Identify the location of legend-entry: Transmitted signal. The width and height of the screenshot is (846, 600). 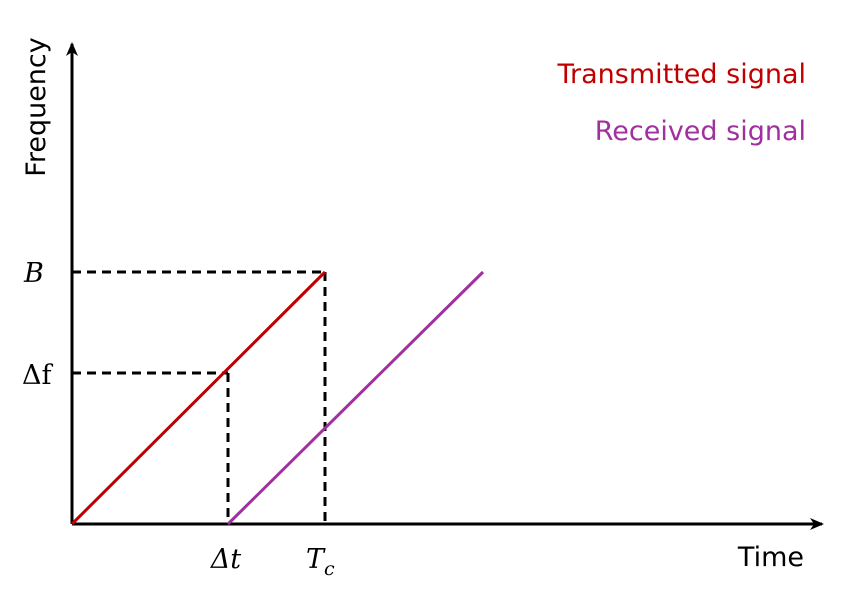
(681, 74).